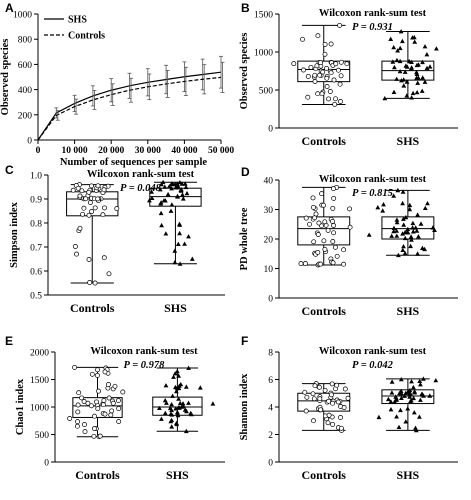 This screenshot has width=471, height=500. I want to click on y-tick-label: 0.7, so click(36, 249).